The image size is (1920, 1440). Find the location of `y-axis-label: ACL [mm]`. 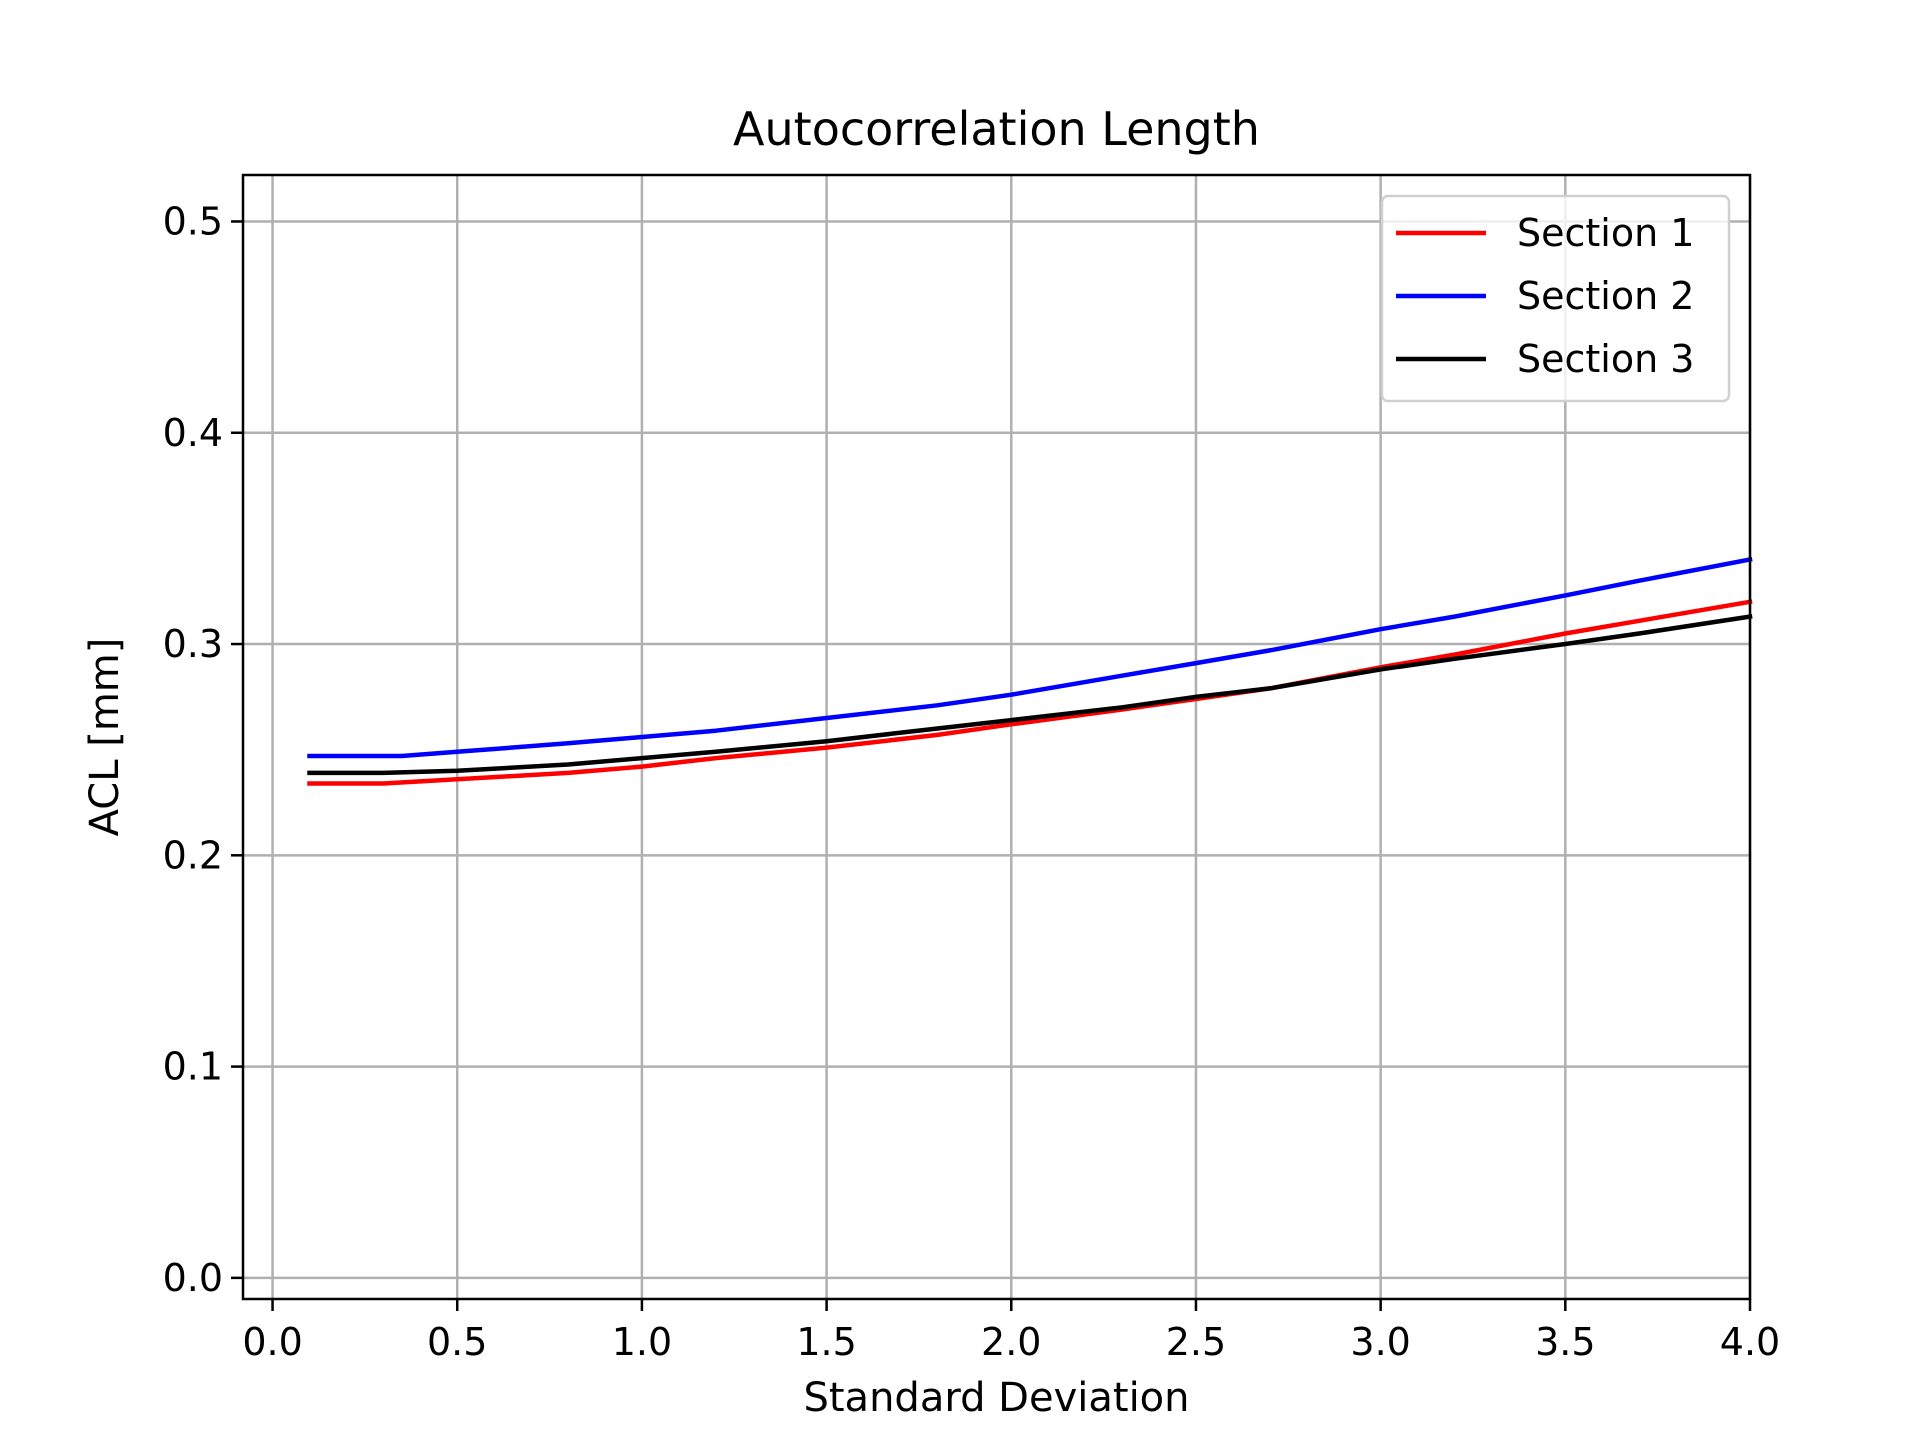

y-axis-label: ACL [mm] is located at coordinates (105, 737).